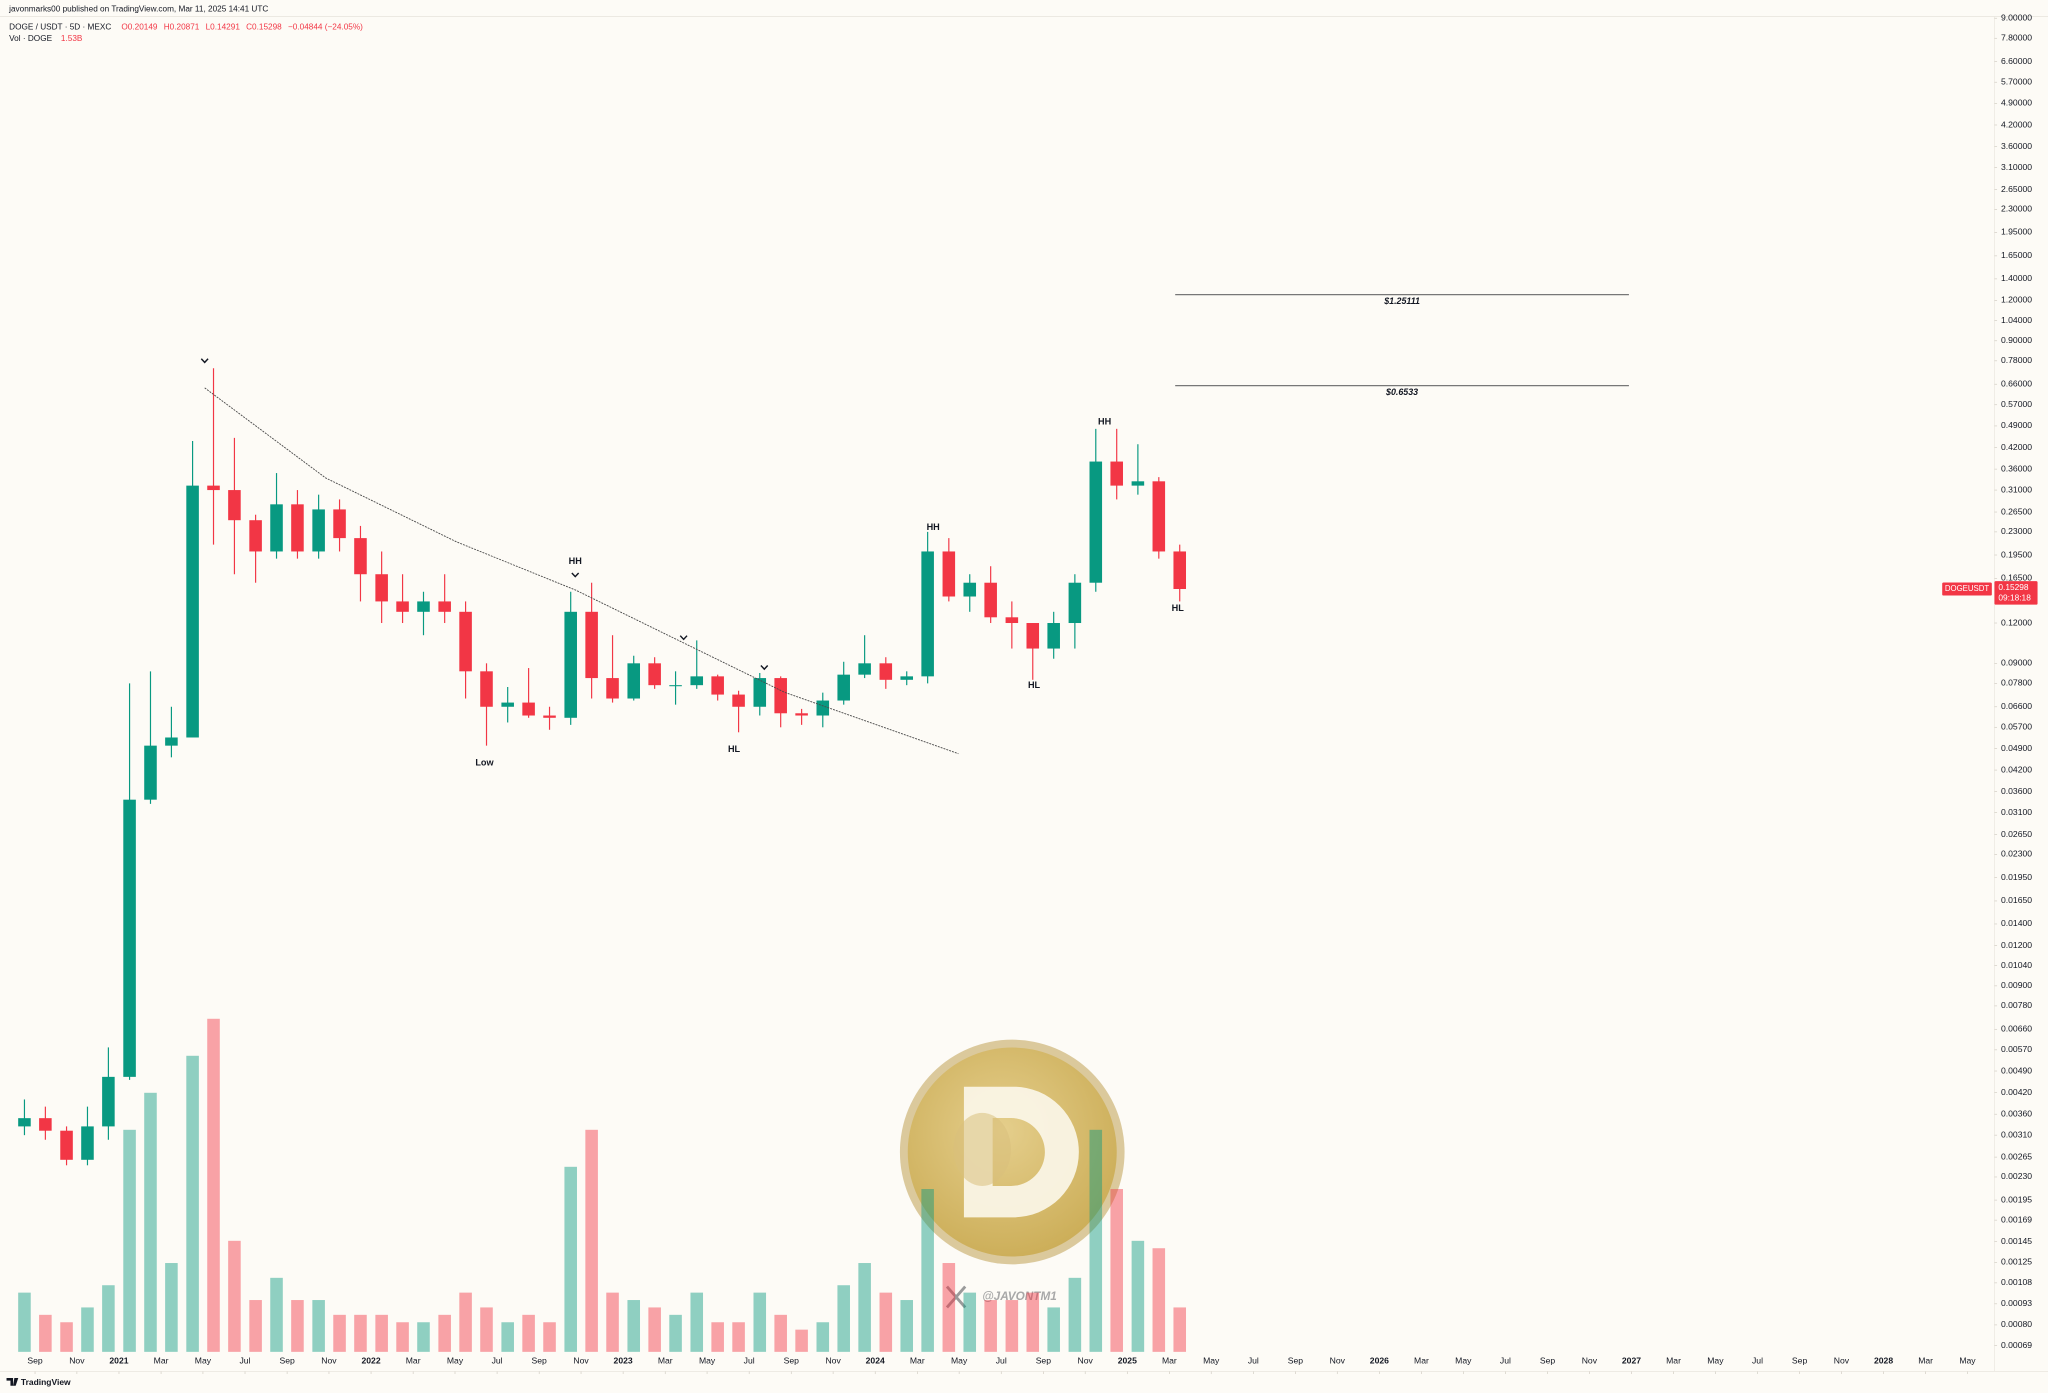 The width and height of the screenshot is (2048, 1393). I want to click on volume-value: 1.53B, so click(72, 38).